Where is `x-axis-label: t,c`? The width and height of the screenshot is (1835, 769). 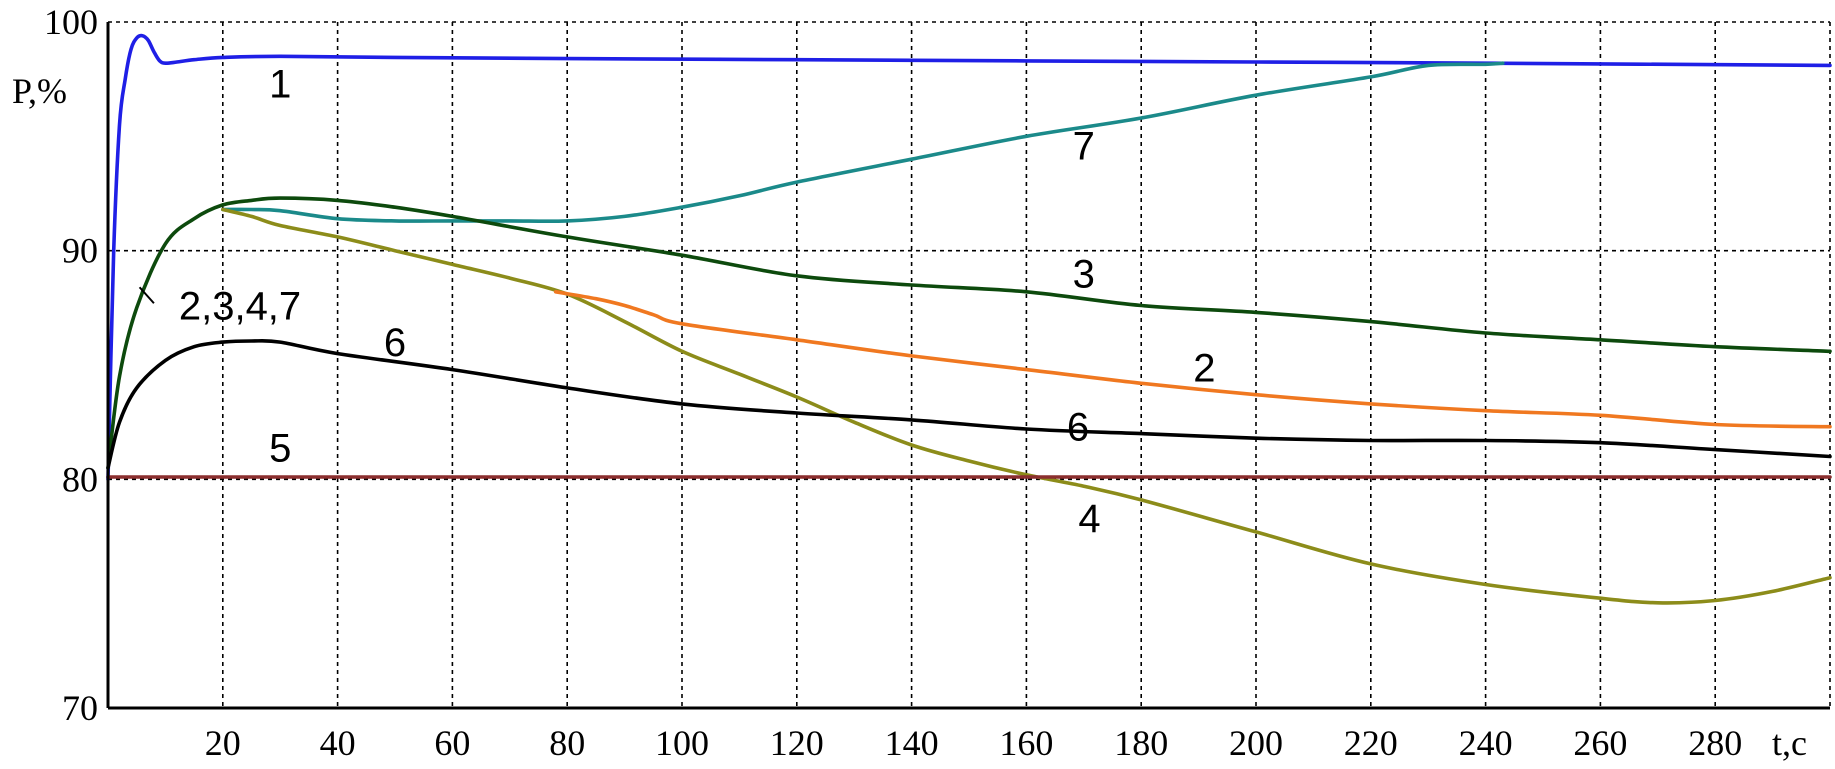 x-axis-label: t,c is located at coordinates (1789, 743).